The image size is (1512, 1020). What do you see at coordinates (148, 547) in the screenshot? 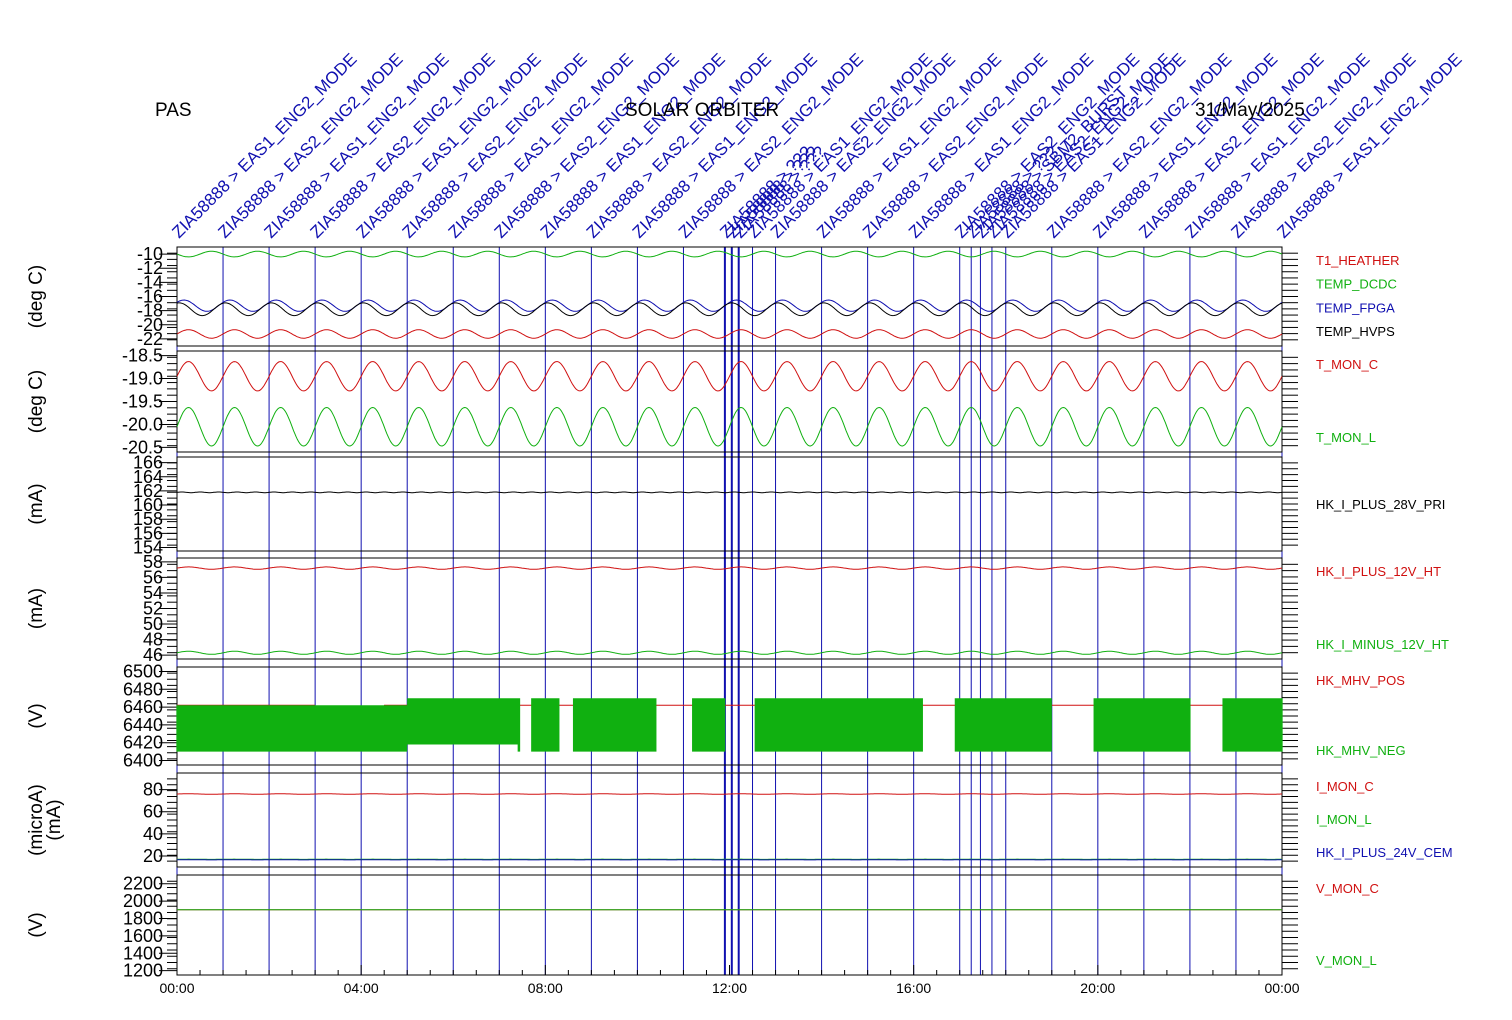
I see `y-tick-label: 154` at bounding box center [148, 547].